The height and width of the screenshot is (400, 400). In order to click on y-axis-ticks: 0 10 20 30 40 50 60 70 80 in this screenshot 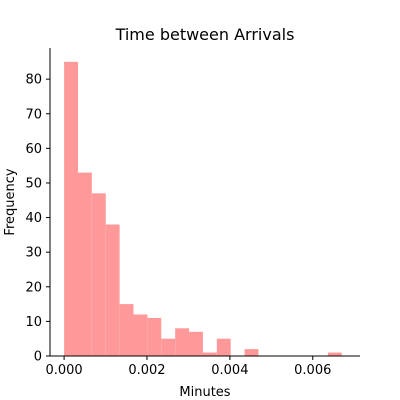, I will do `click(37, 219)`.